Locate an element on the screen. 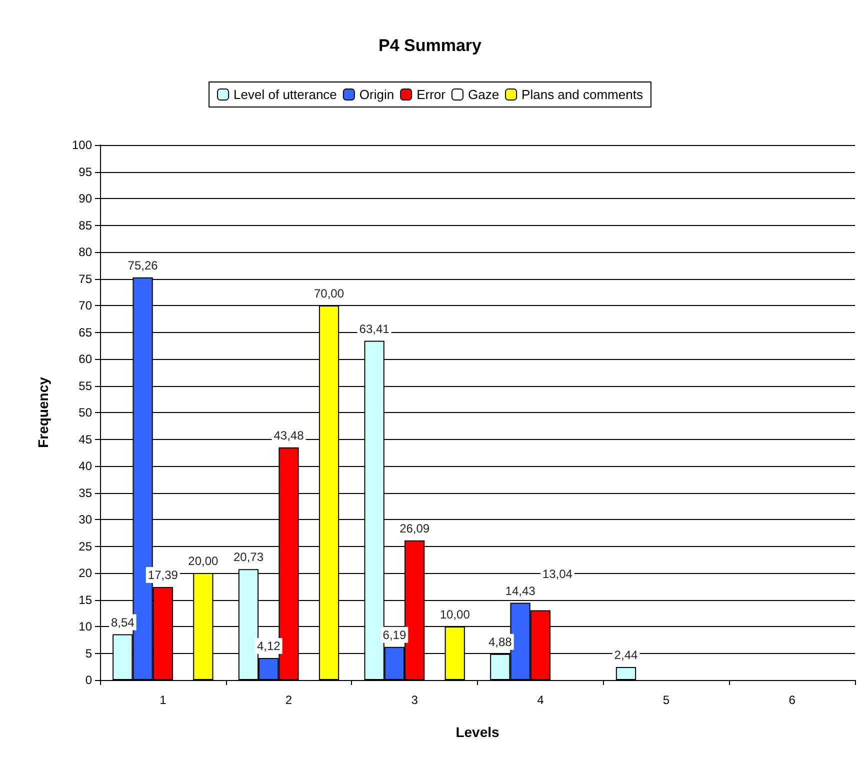 The width and height of the screenshot is (860, 761). y-tick-label: 45 is located at coordinates (85, 439).